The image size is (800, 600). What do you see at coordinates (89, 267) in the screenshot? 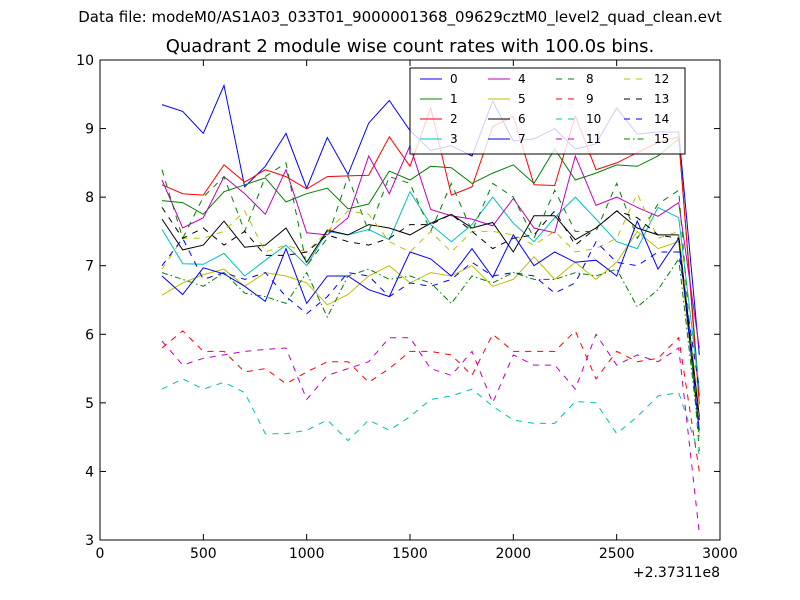
I see `y-tick-label: 7` at bounding box center [89, 267].